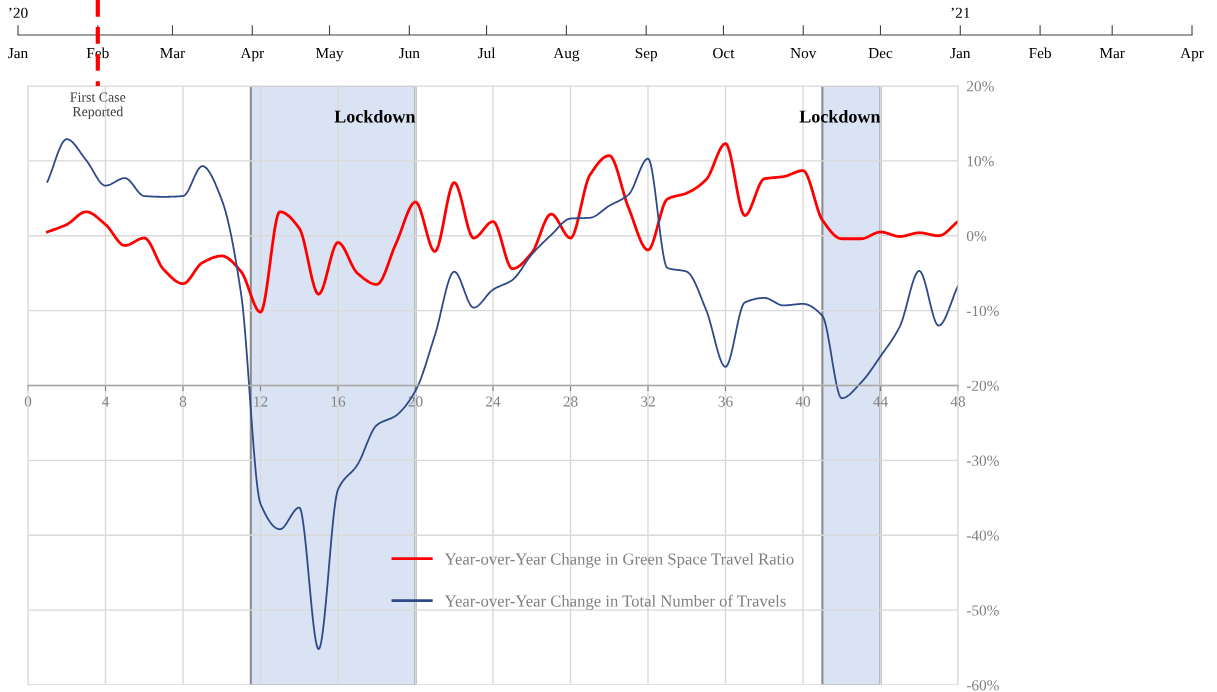  Describe the element at coordinates (415, 401) in the screenshot. I see `x-tick-label: 20` at that location.